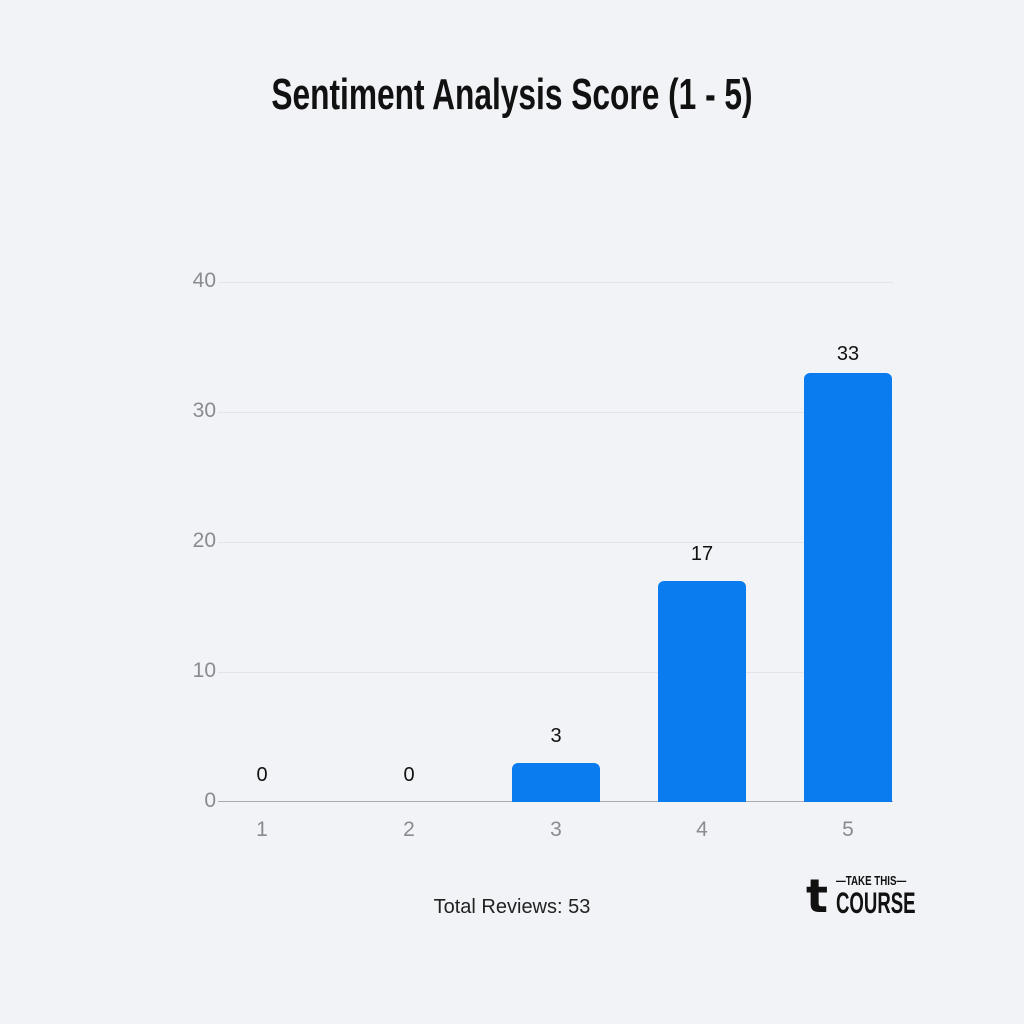 The height and width of the screenshot is (1024, 1024). I want to click on x-tick-label: 1, so click(262, 829).